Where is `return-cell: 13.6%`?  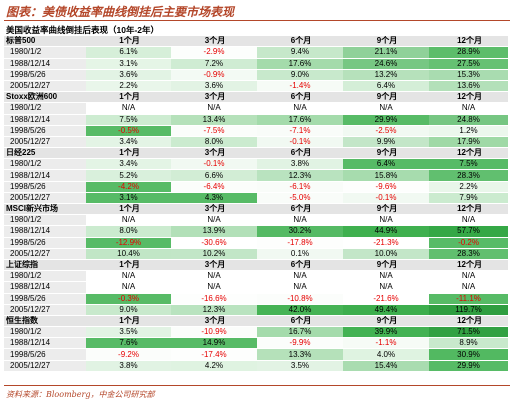 return-cell: 13.6% is located at coordinates (469, 86).